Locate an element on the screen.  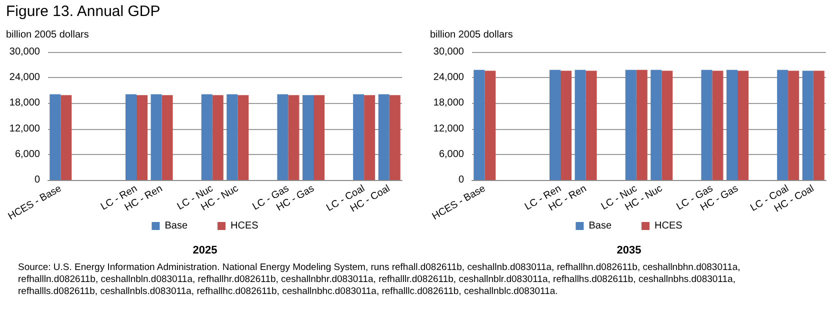
x-axis-title: 2035 is located at coordinates (629, 250).